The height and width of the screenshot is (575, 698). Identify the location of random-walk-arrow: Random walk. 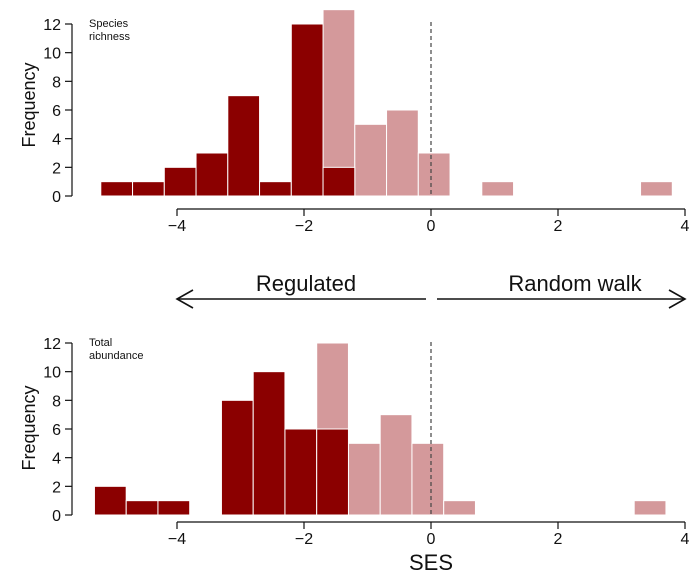
(562, 290).